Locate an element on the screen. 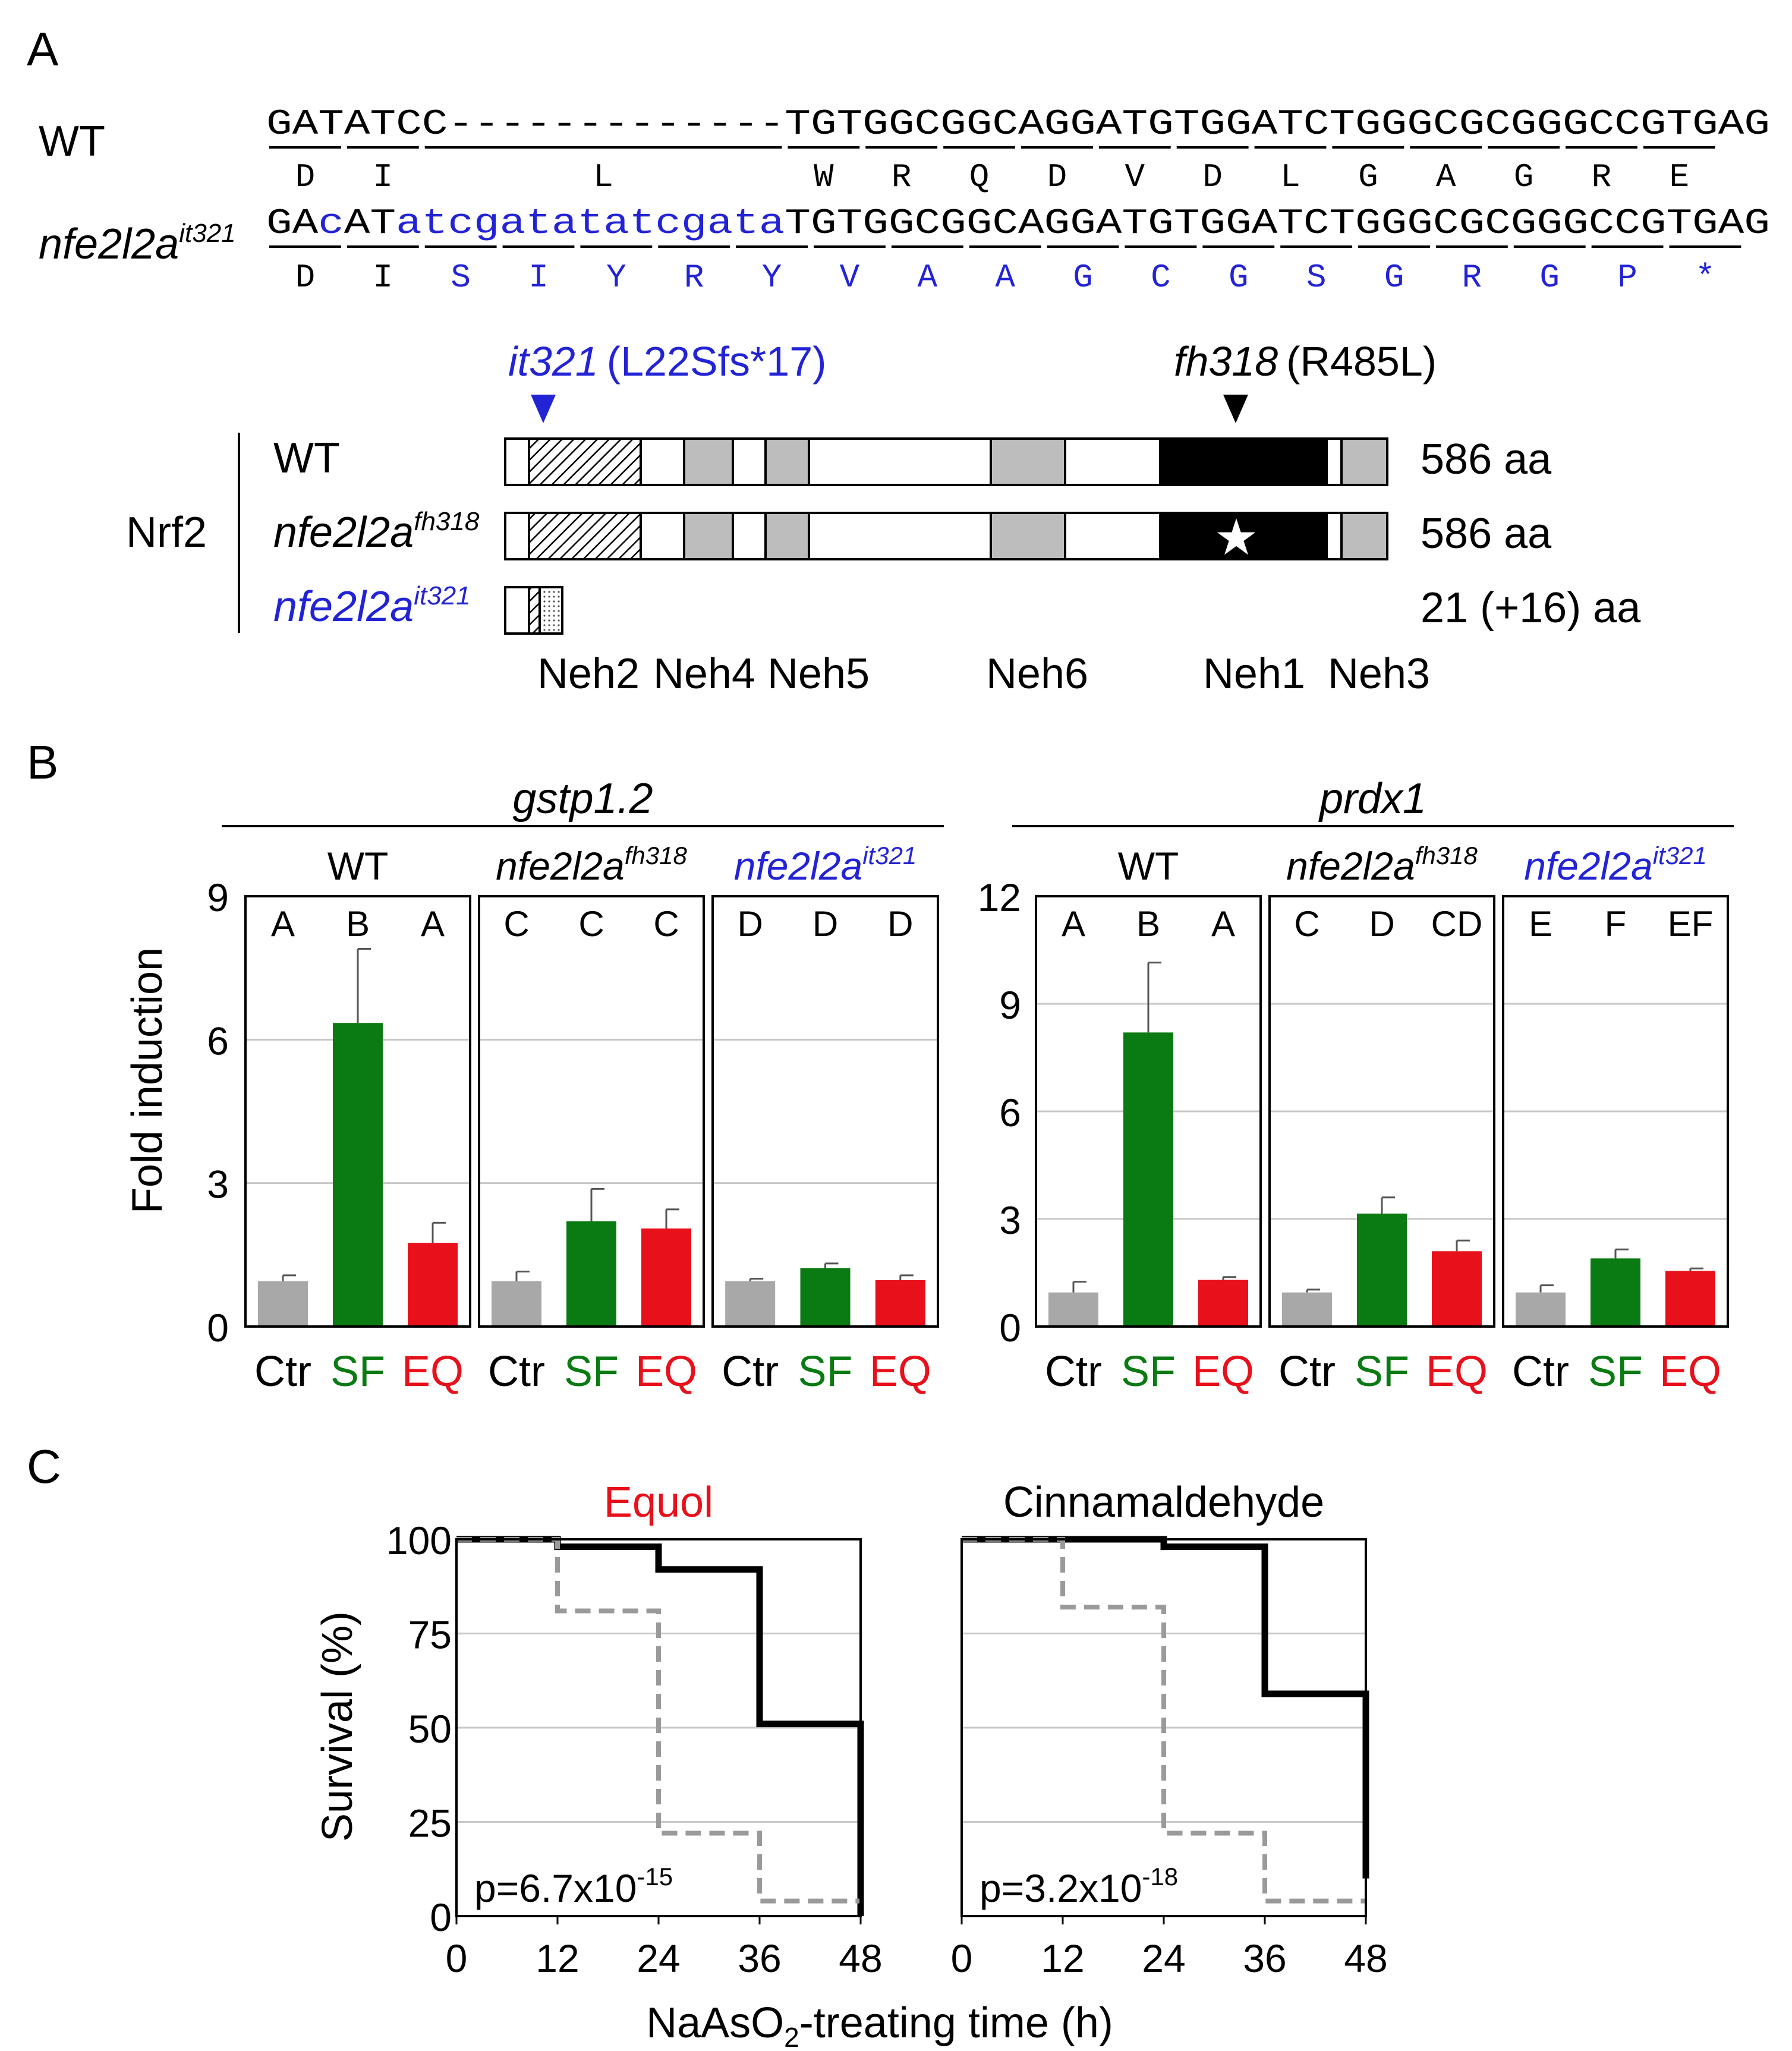 This screenshot has width=1792, height=2051. chart-cinnamaldehyde-survival: Cinnamaldehyde 0 12 24 36 48 p=3.2x10-18 is located at coordinates (1169, 1729).